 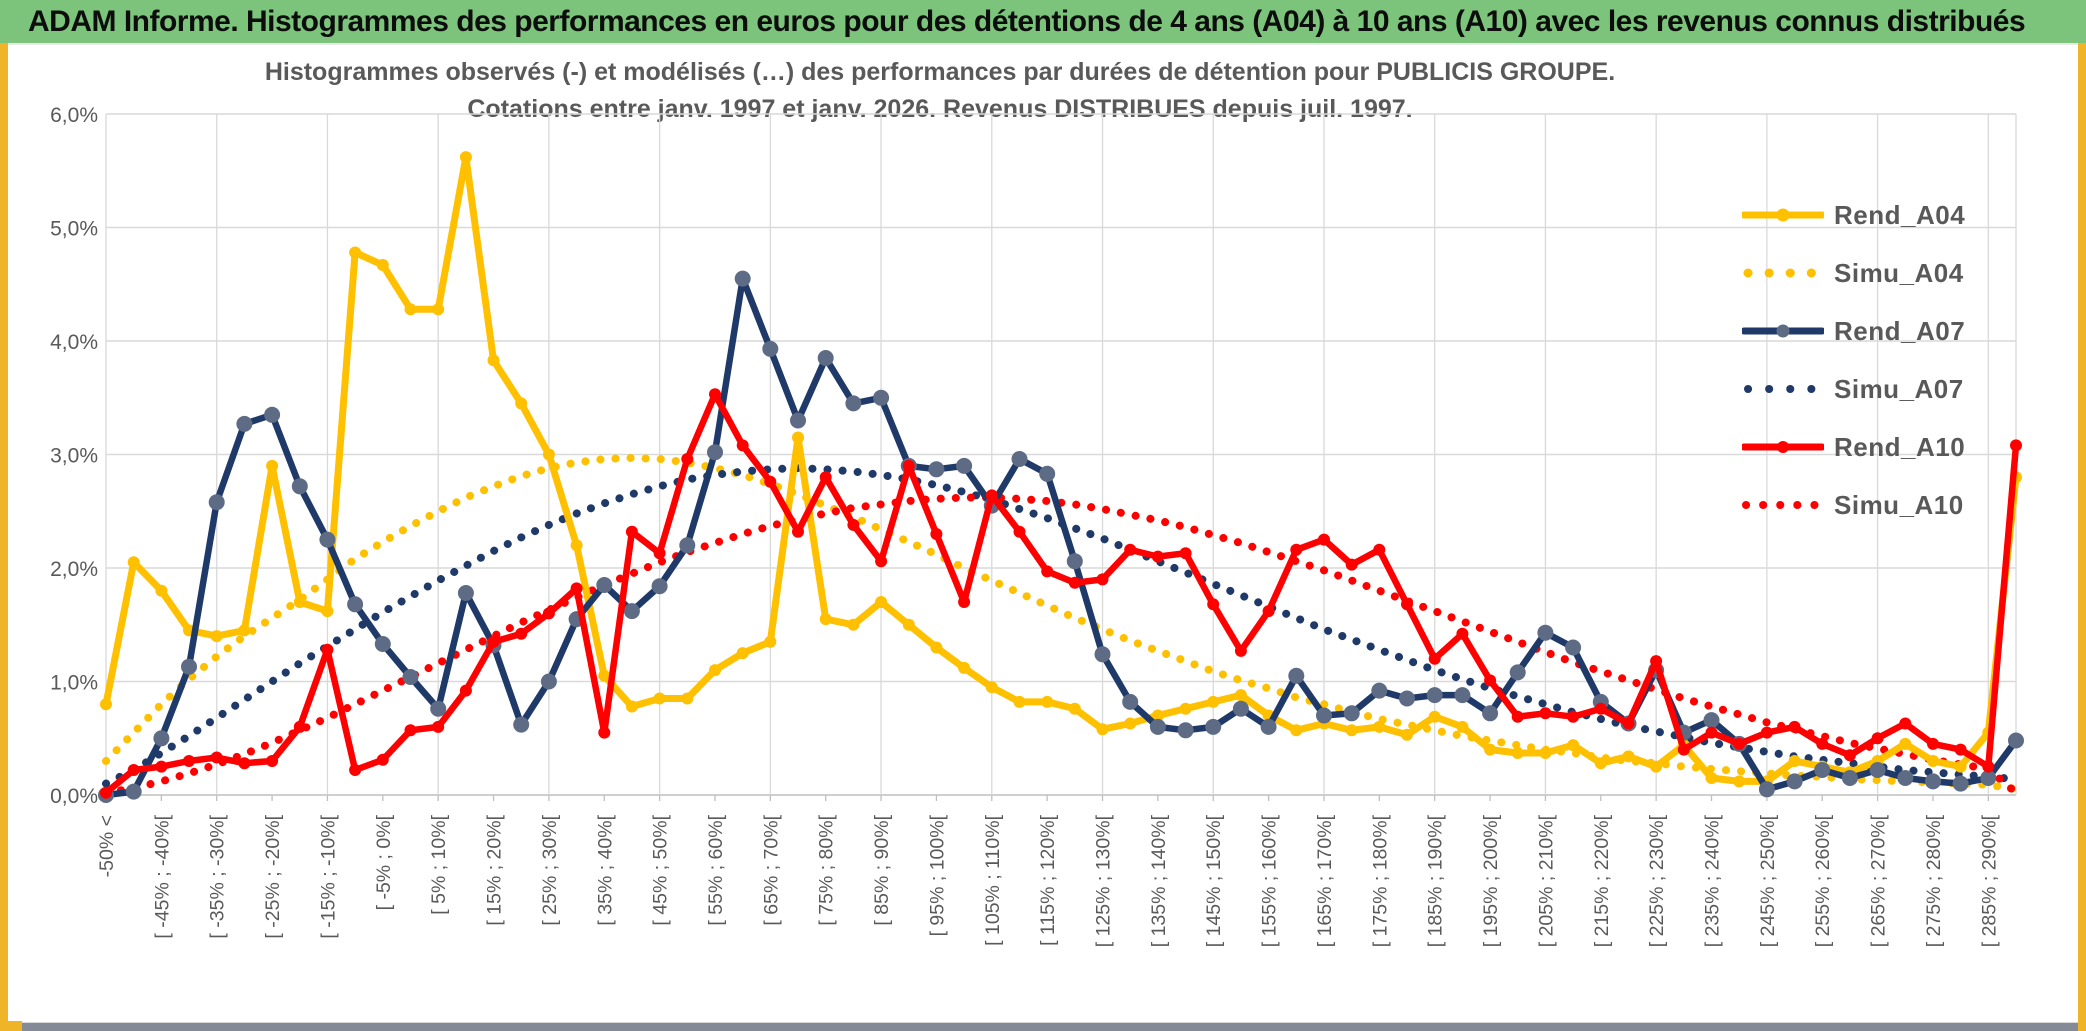 What do you see at coordinates (716, 869) in the screenshot?
I see `x-axis-tick-label: [ 55% ; 60%[` at bounding box center [716, 869].